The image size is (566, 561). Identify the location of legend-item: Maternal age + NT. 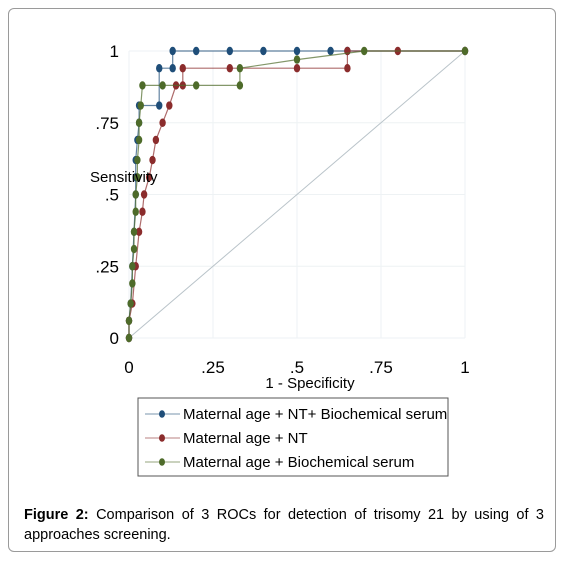
(226, 438).